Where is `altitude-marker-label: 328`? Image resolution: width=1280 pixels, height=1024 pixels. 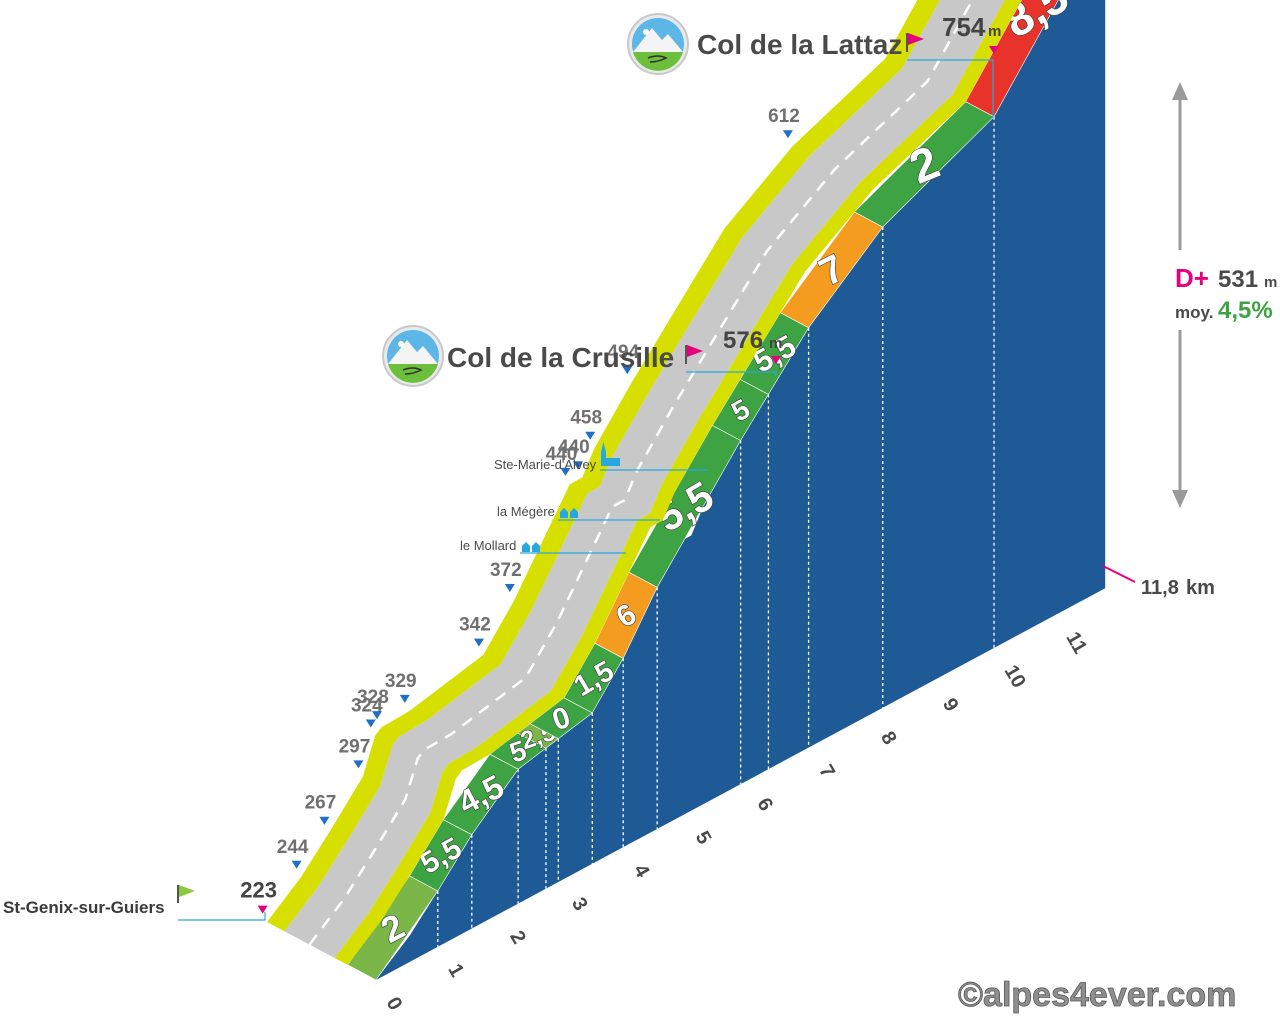
altitude-marker-label: 328 is located at coordinates (373, 697).